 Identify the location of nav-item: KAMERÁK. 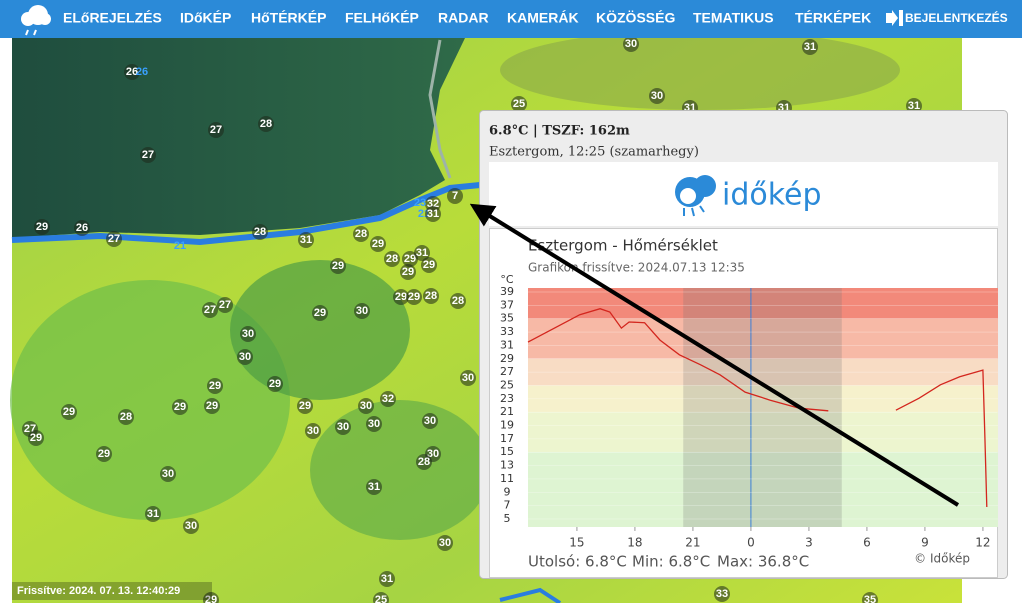
(543, 18).